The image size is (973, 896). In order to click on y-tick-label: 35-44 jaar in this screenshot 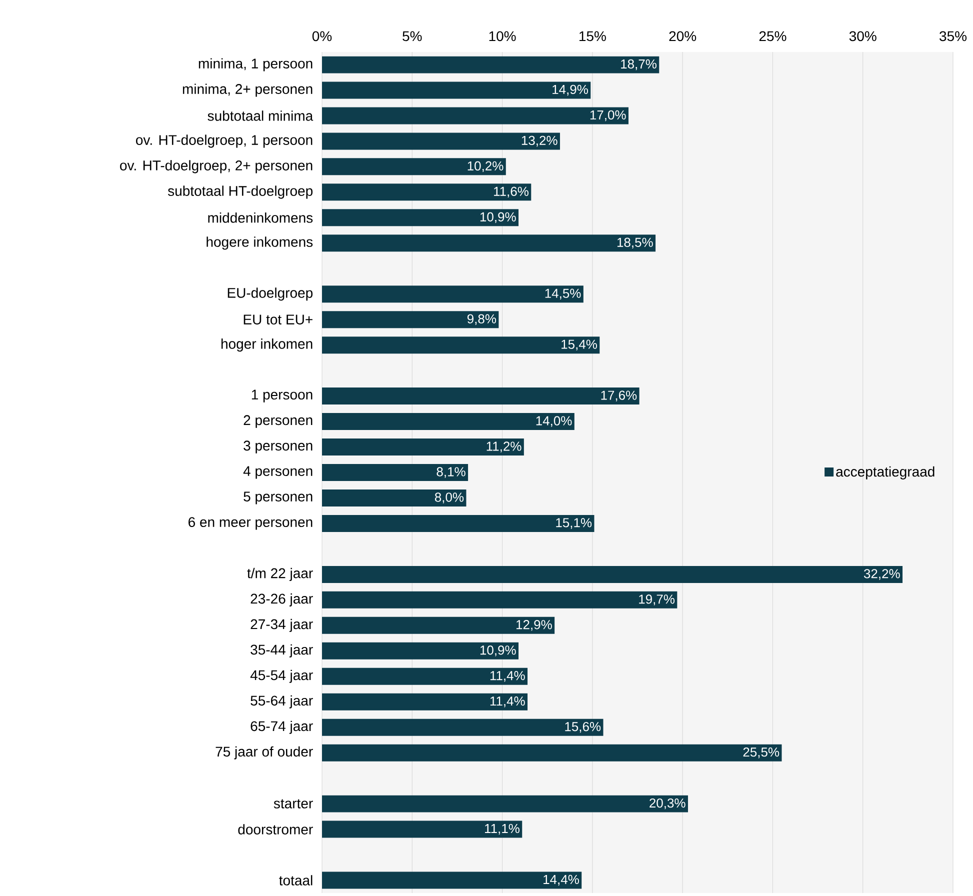, I will do `click(281, 651)`.